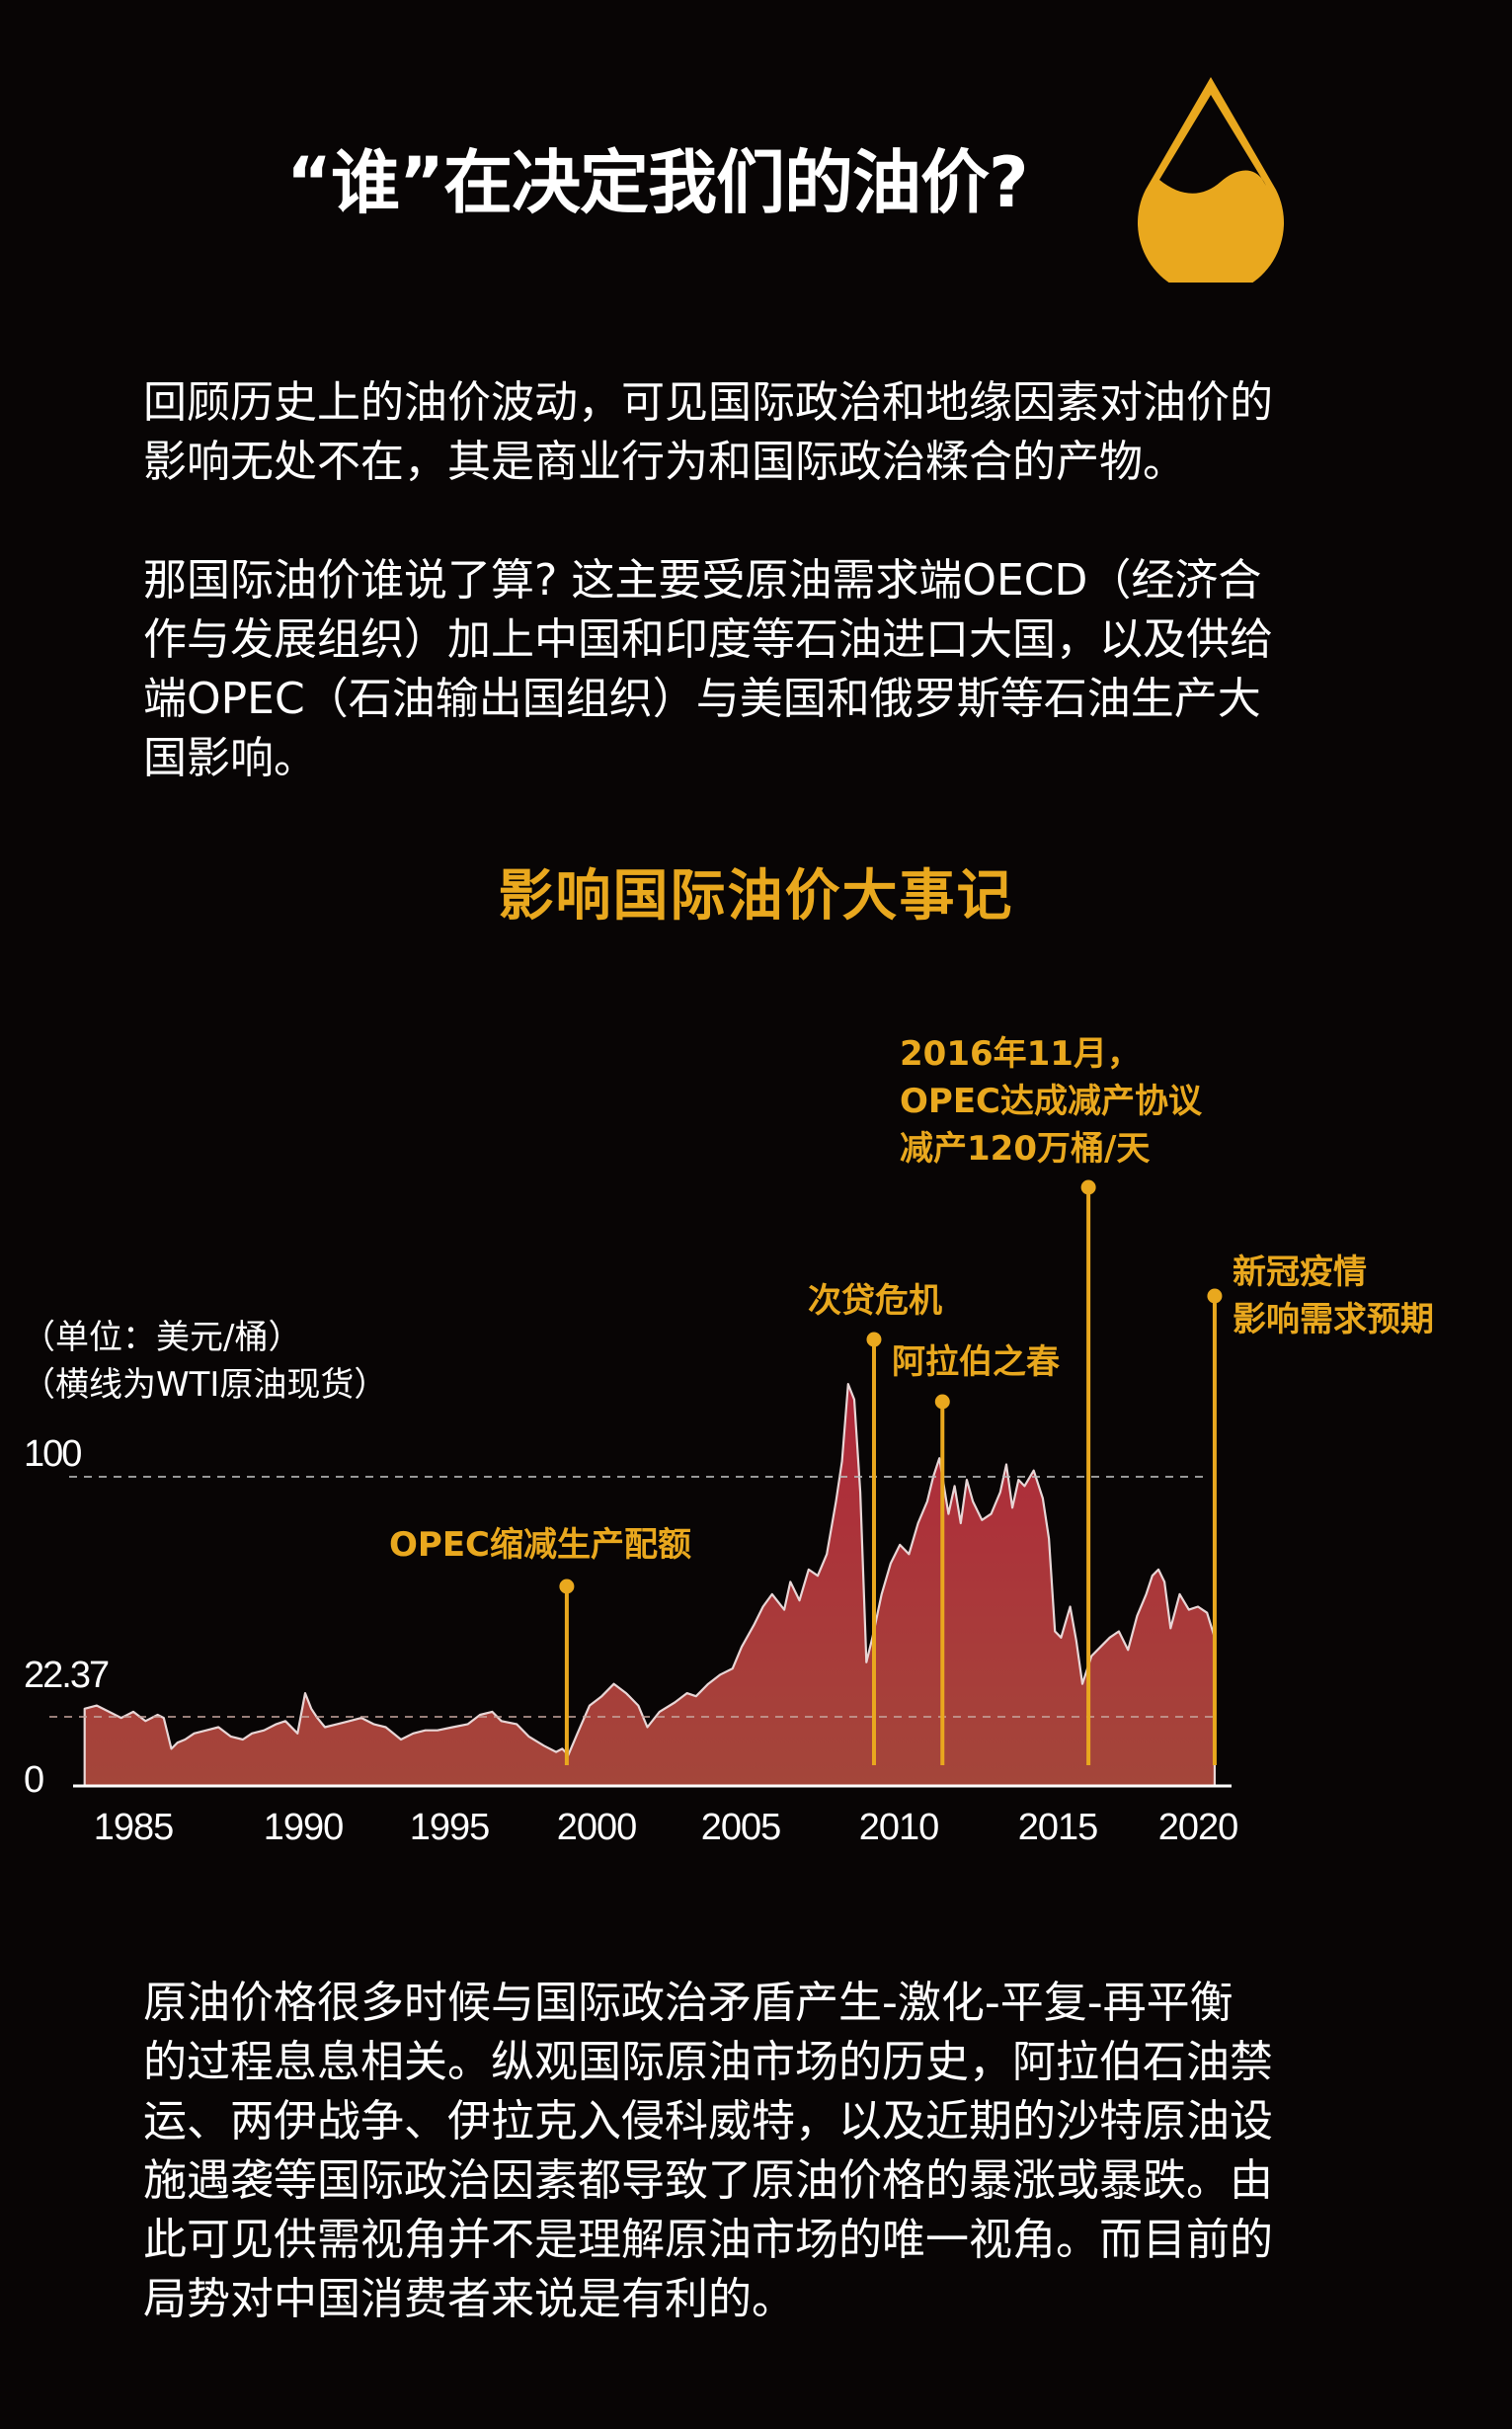 The height and width of the screenshot is (2429, 1512). Describe the element at coordinates (540, 1545) in the screenshot. I see `event-label-opec-quota: OPEC缩减生产配额` at that location.